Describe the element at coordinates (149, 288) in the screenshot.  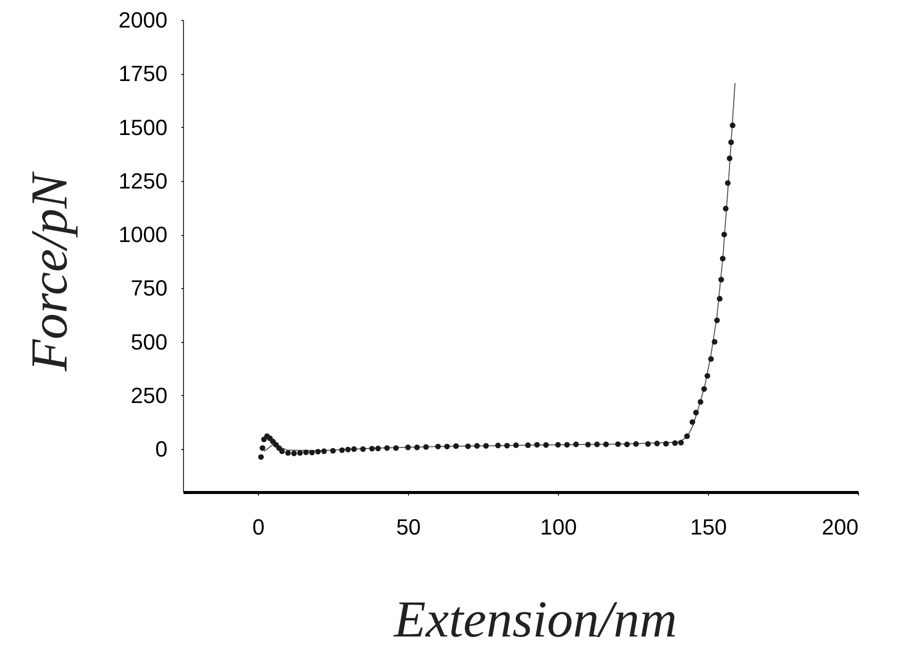
I see `y-tick-label: 750` at that location.